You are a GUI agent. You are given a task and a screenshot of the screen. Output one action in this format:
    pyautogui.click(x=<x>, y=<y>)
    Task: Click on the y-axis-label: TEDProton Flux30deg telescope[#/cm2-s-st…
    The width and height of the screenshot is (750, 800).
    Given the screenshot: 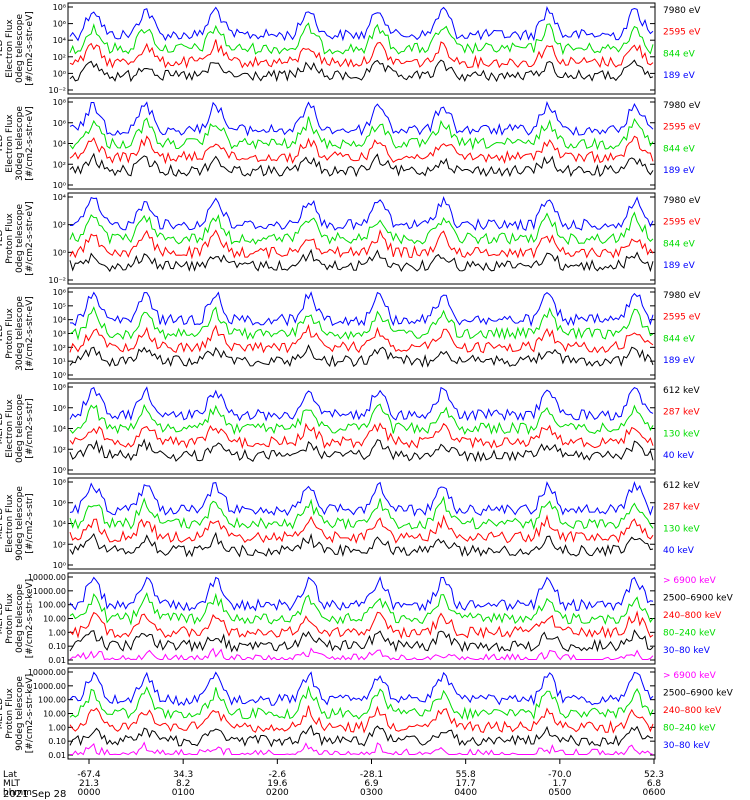 What is the action you would take?
    pyautogui.click(x=17, y=333)
    